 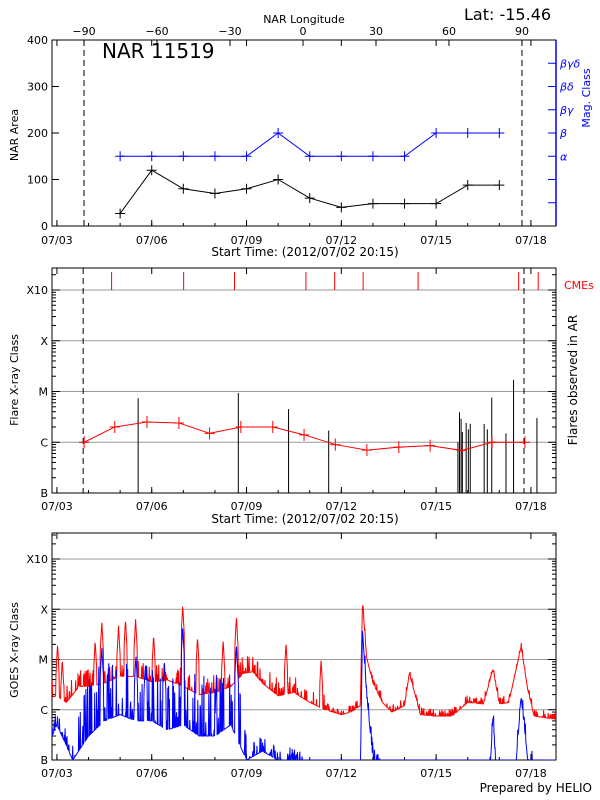 What do you see at coordinates (304, 252) in the screenshot?
I see `area-xlabel: Start Time: (2012/07/02 20:15)` at bounding box center [304, 252].